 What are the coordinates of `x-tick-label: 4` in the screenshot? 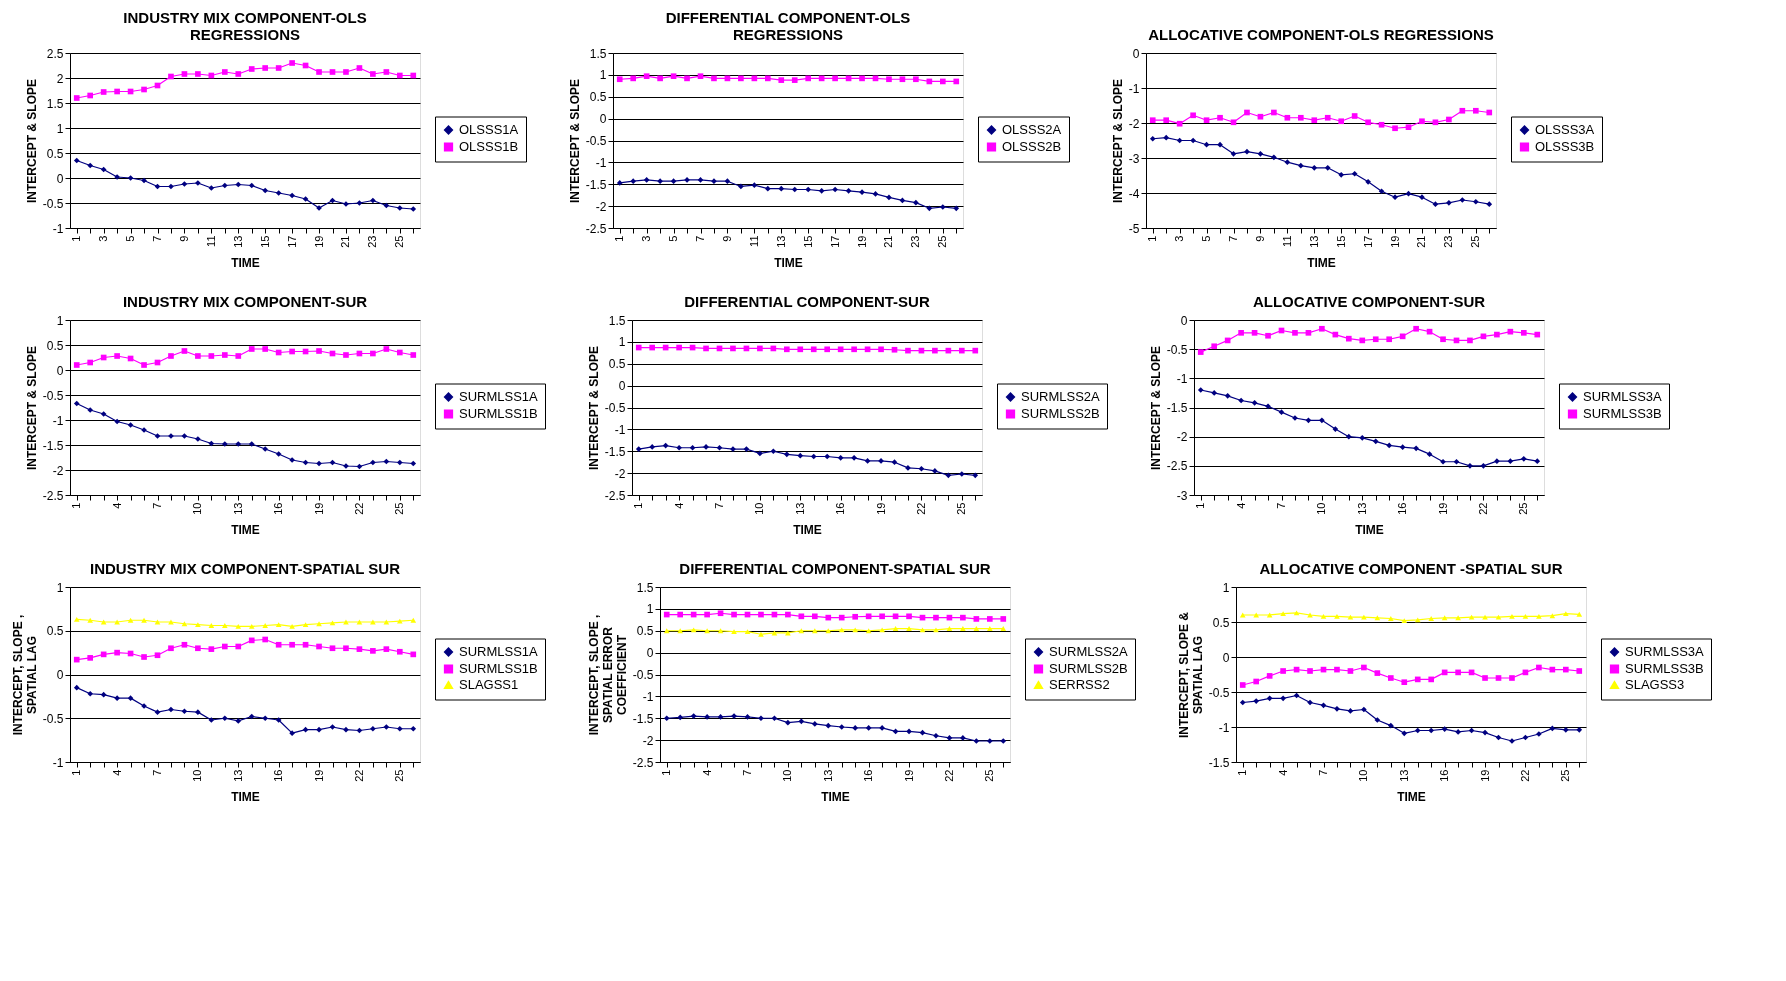 It's located at (706, 772).